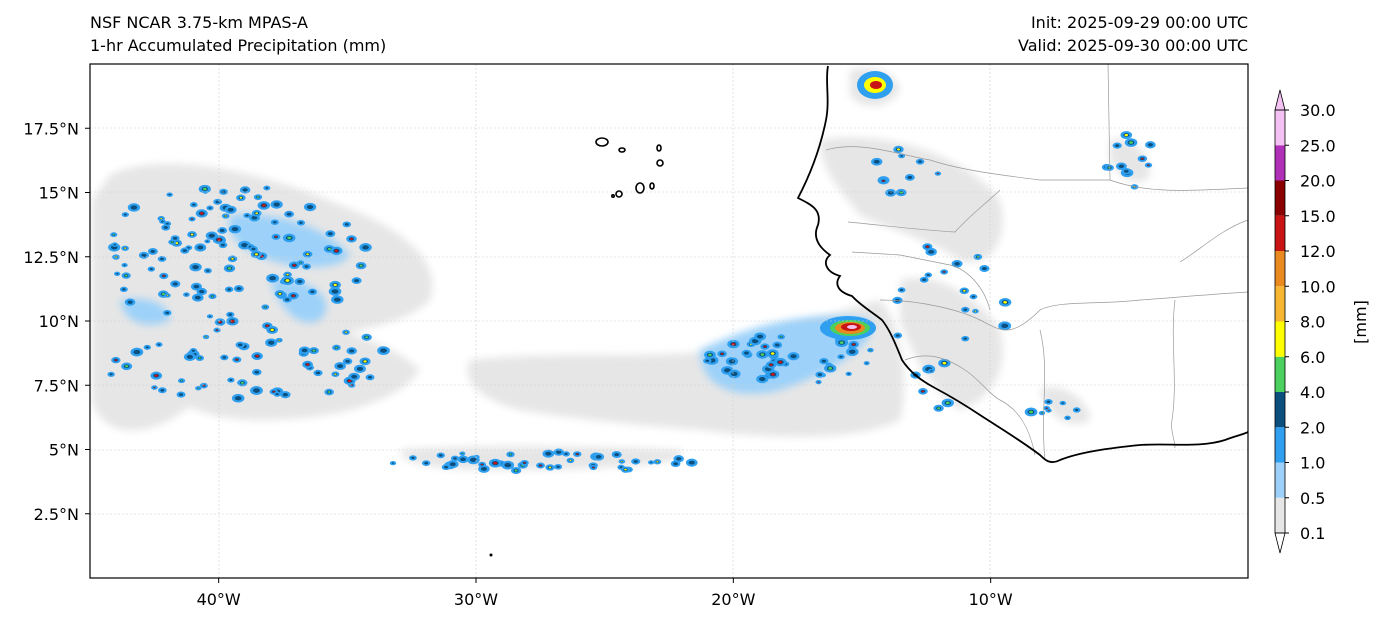  I want to click on init-time: Init: 2025-09-29 00:00 UTC, so click(1139, 22).